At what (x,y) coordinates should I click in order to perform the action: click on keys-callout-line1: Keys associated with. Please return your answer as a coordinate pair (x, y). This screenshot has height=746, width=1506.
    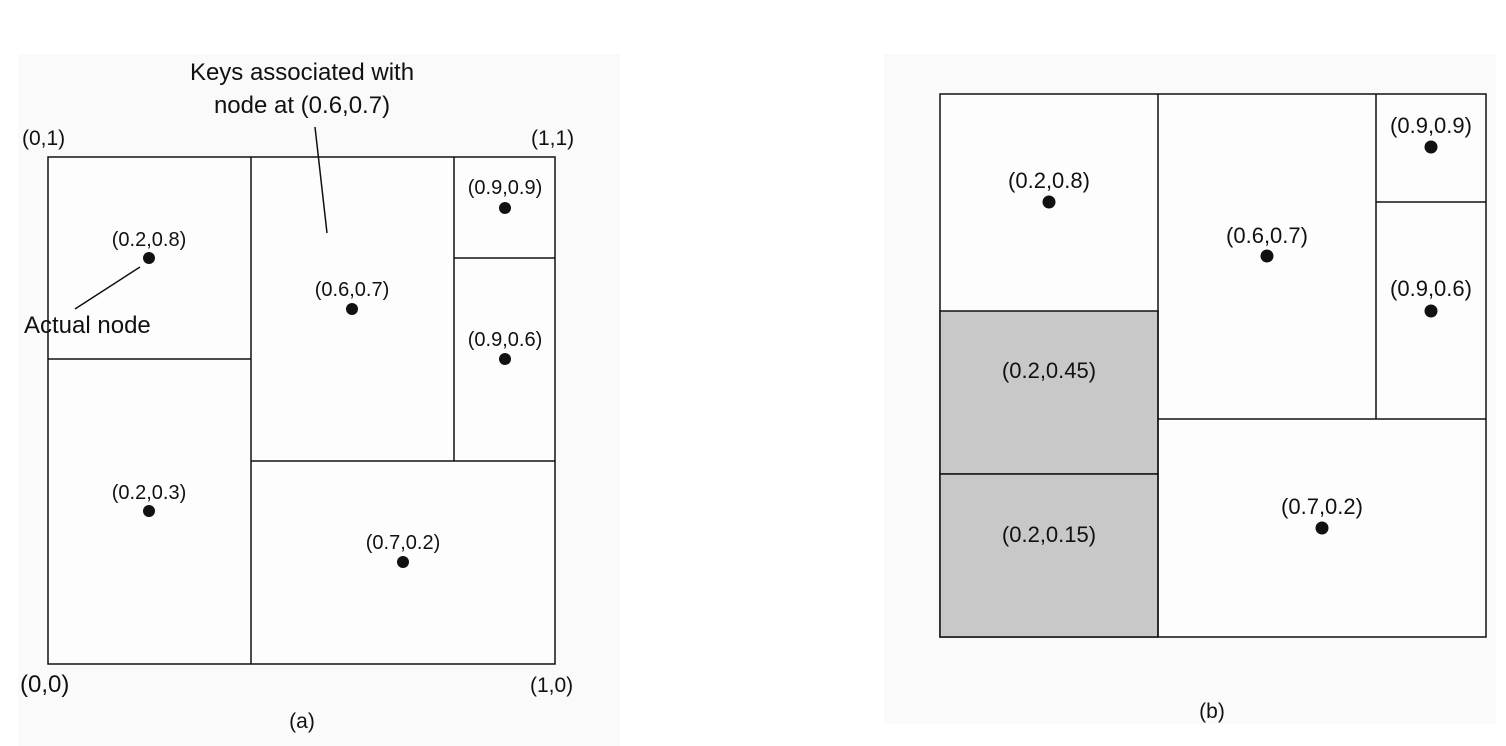
    Looking at the image, I should click on (302, 72).